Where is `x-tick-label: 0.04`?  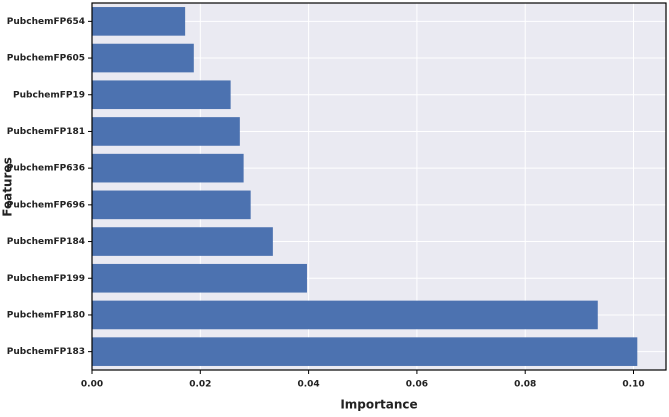
x-tick-label: 0.04 is located at coordinates (308, 385).